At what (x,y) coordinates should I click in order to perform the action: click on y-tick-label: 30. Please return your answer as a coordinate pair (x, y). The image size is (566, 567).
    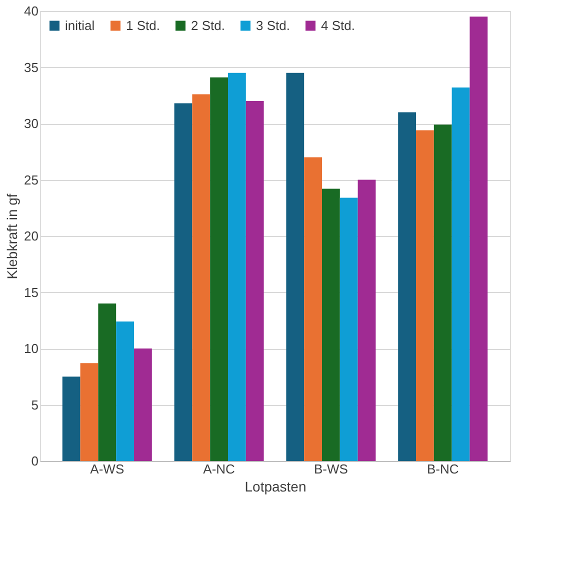
    Looking at the image, I should click on (31, 123).